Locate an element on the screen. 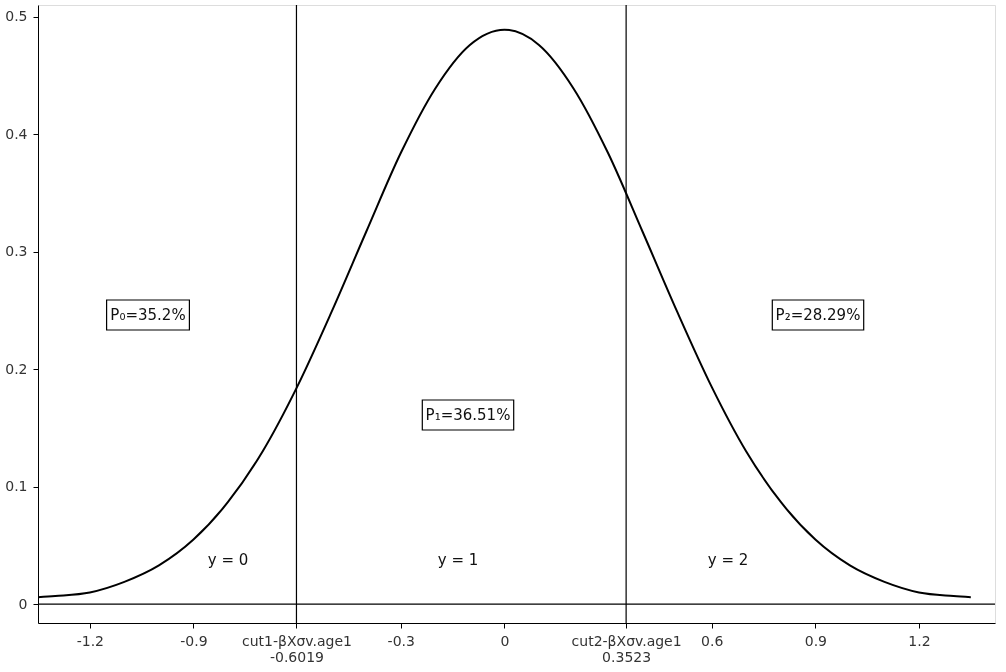 This screenshot has width=1006, height=672. y-tick-label: 0.2 is located at coordinates (16, 368).